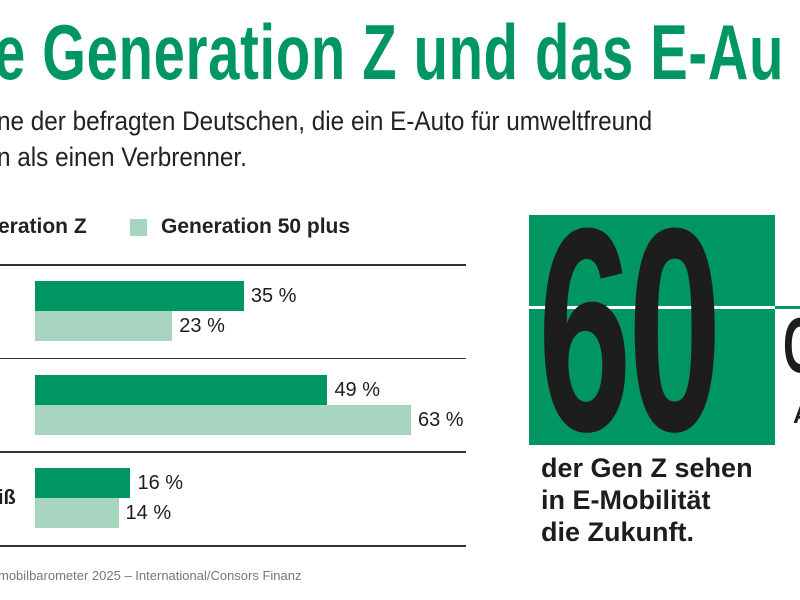 This screenshot has width=800, height=600. Describe the element at coordinates (8, 498) in the screenshot. I see `category-label: iß` at that location.